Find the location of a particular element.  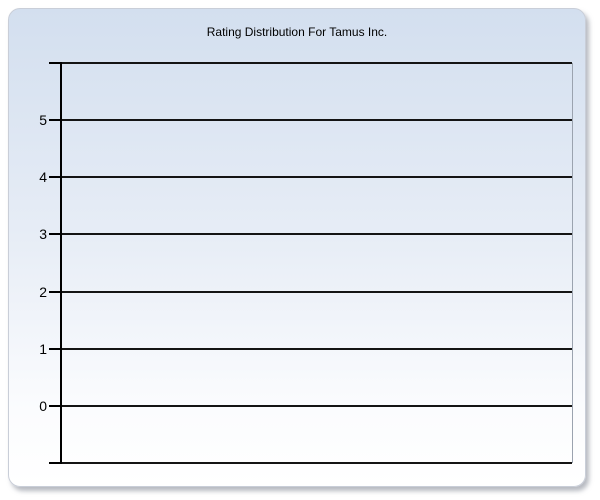

y-axis-label: 1 is located at coordinates (43, 348).